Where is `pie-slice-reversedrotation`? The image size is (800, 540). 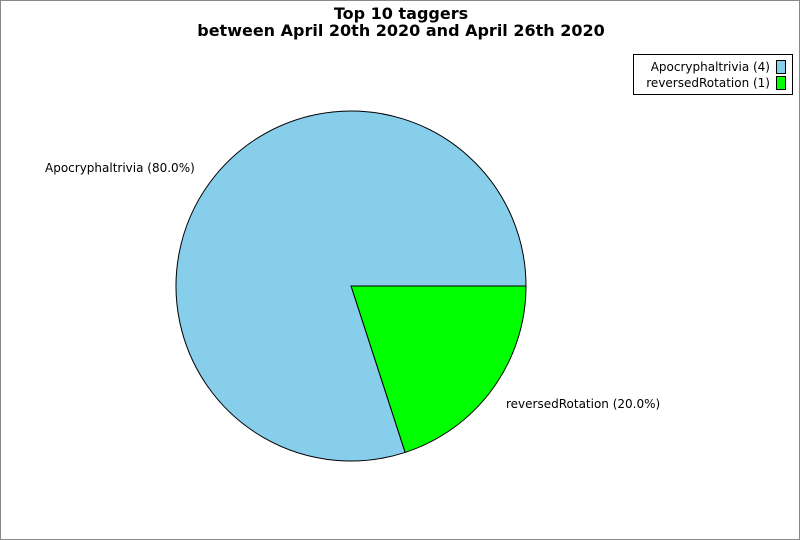 pie-slice-reversedrotation is located at coordinates (438, 369).